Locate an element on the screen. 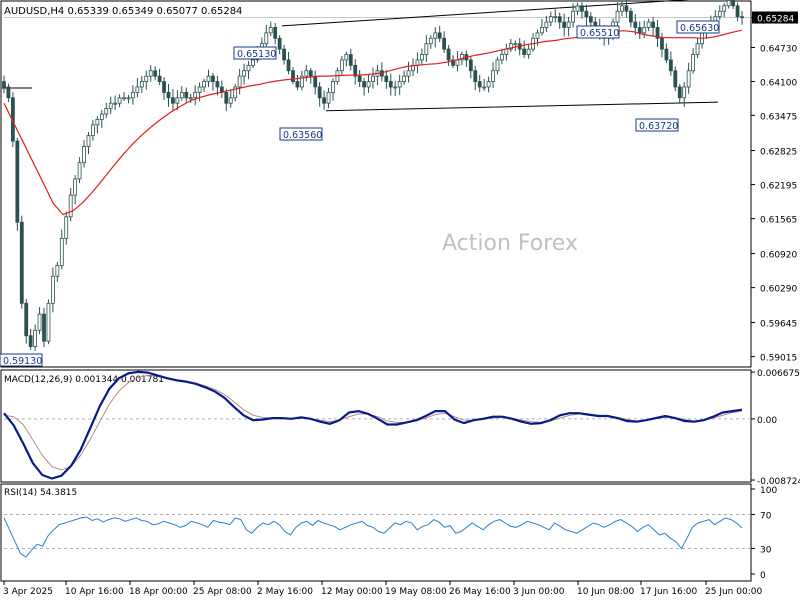  current-price-label: 0.65284 is located at coordinates (775, 20).